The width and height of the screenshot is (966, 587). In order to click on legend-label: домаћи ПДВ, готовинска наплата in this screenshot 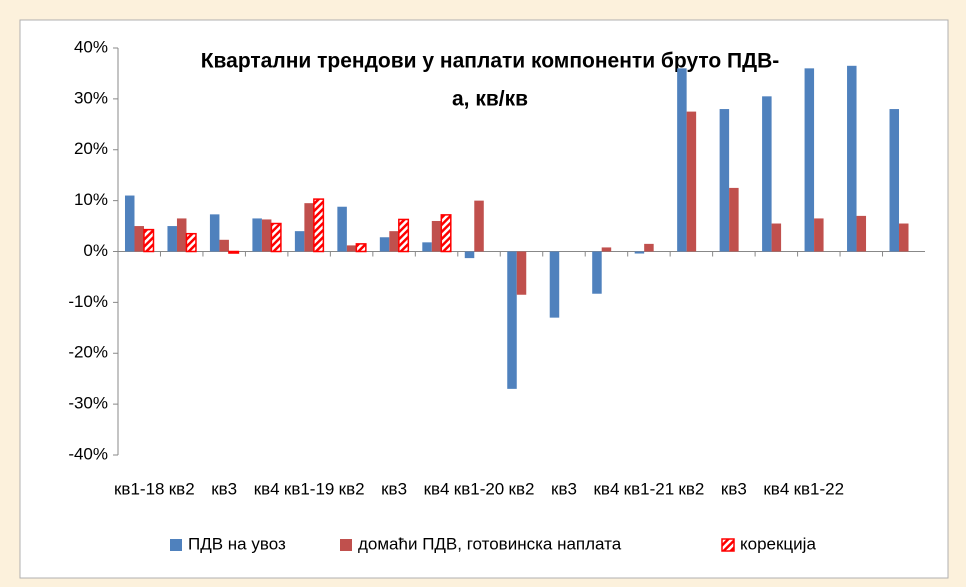, I will do `click(490, 543)`.